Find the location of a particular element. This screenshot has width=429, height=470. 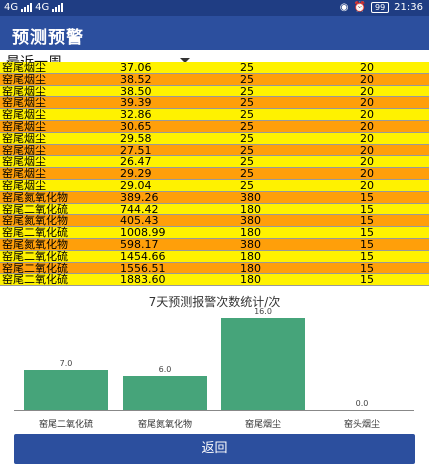

cell-value: 38.52 is located at coordinates (136, 79).